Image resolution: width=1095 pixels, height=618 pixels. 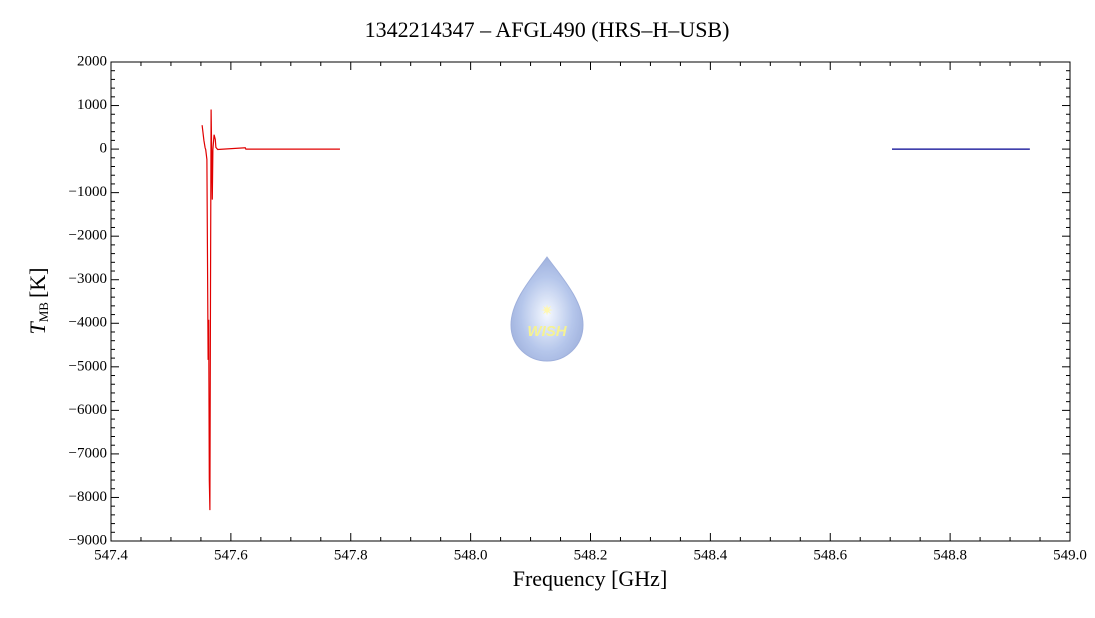 I want to click on y-label-symbol: T, so click(x=37, y=328).